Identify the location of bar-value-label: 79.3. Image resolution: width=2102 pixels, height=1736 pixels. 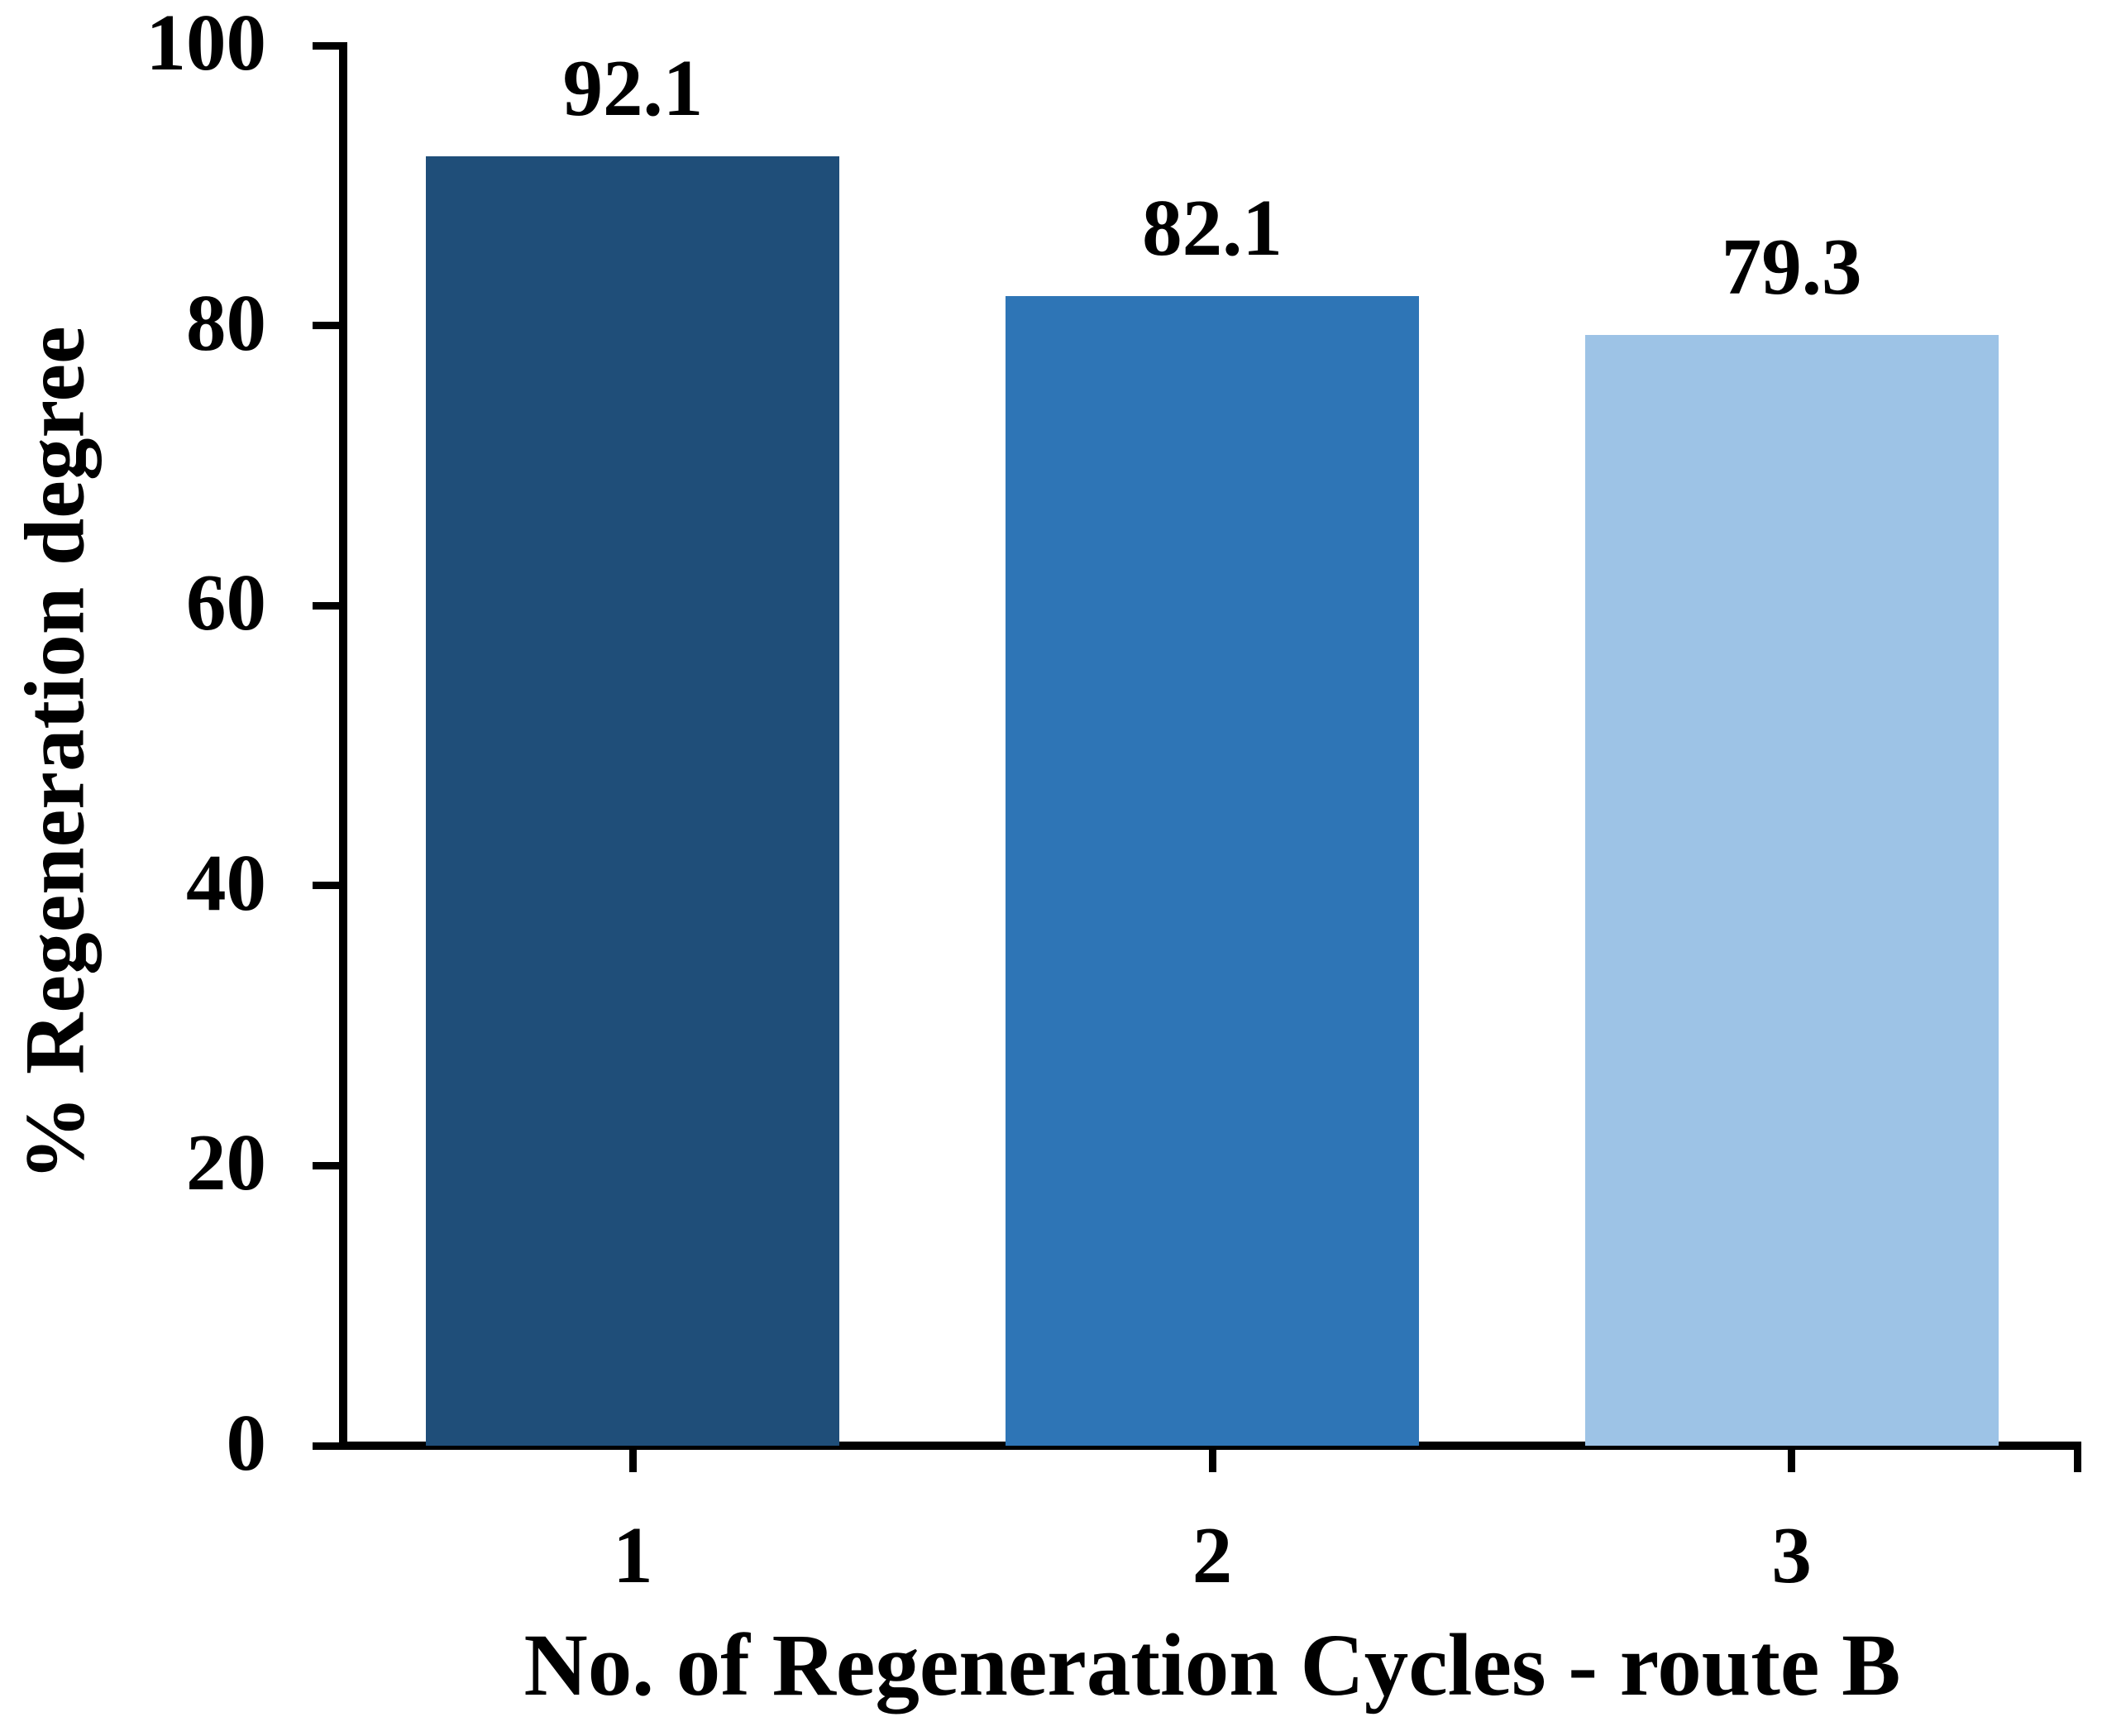
(1792, 267).